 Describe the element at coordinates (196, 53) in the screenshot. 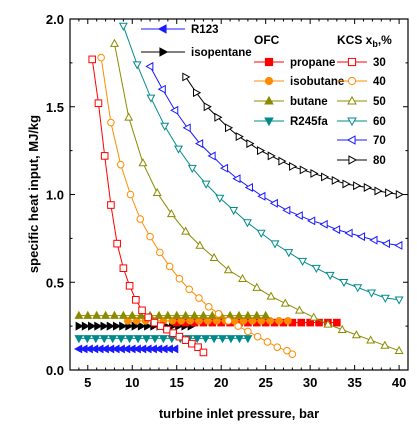

I see `legend-entry-isopentane: isopentane` at that location.